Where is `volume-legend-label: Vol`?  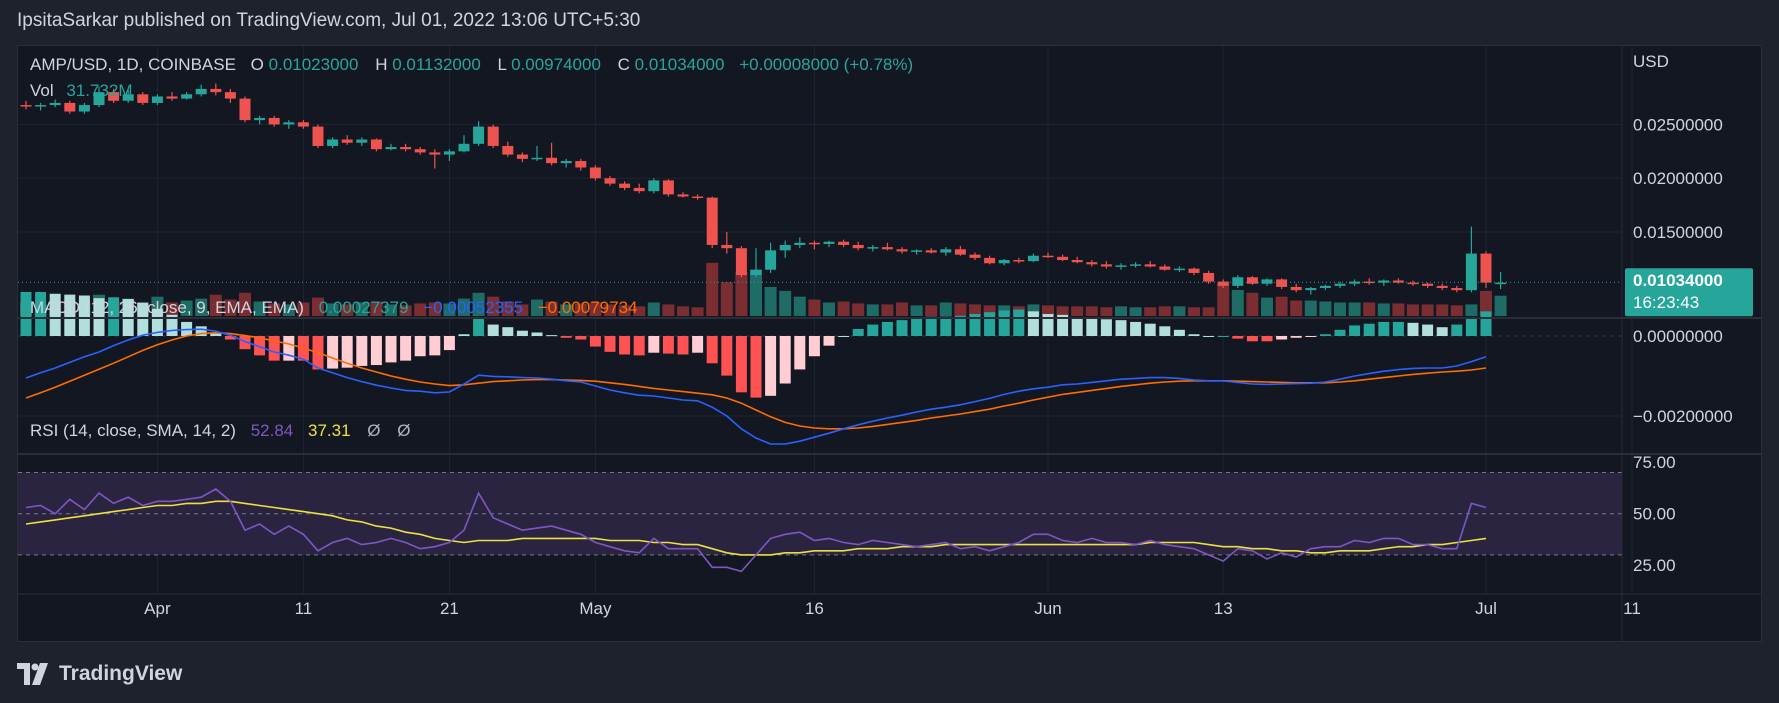 volume-legend-label: Vol is located at coordinates (42, 90).